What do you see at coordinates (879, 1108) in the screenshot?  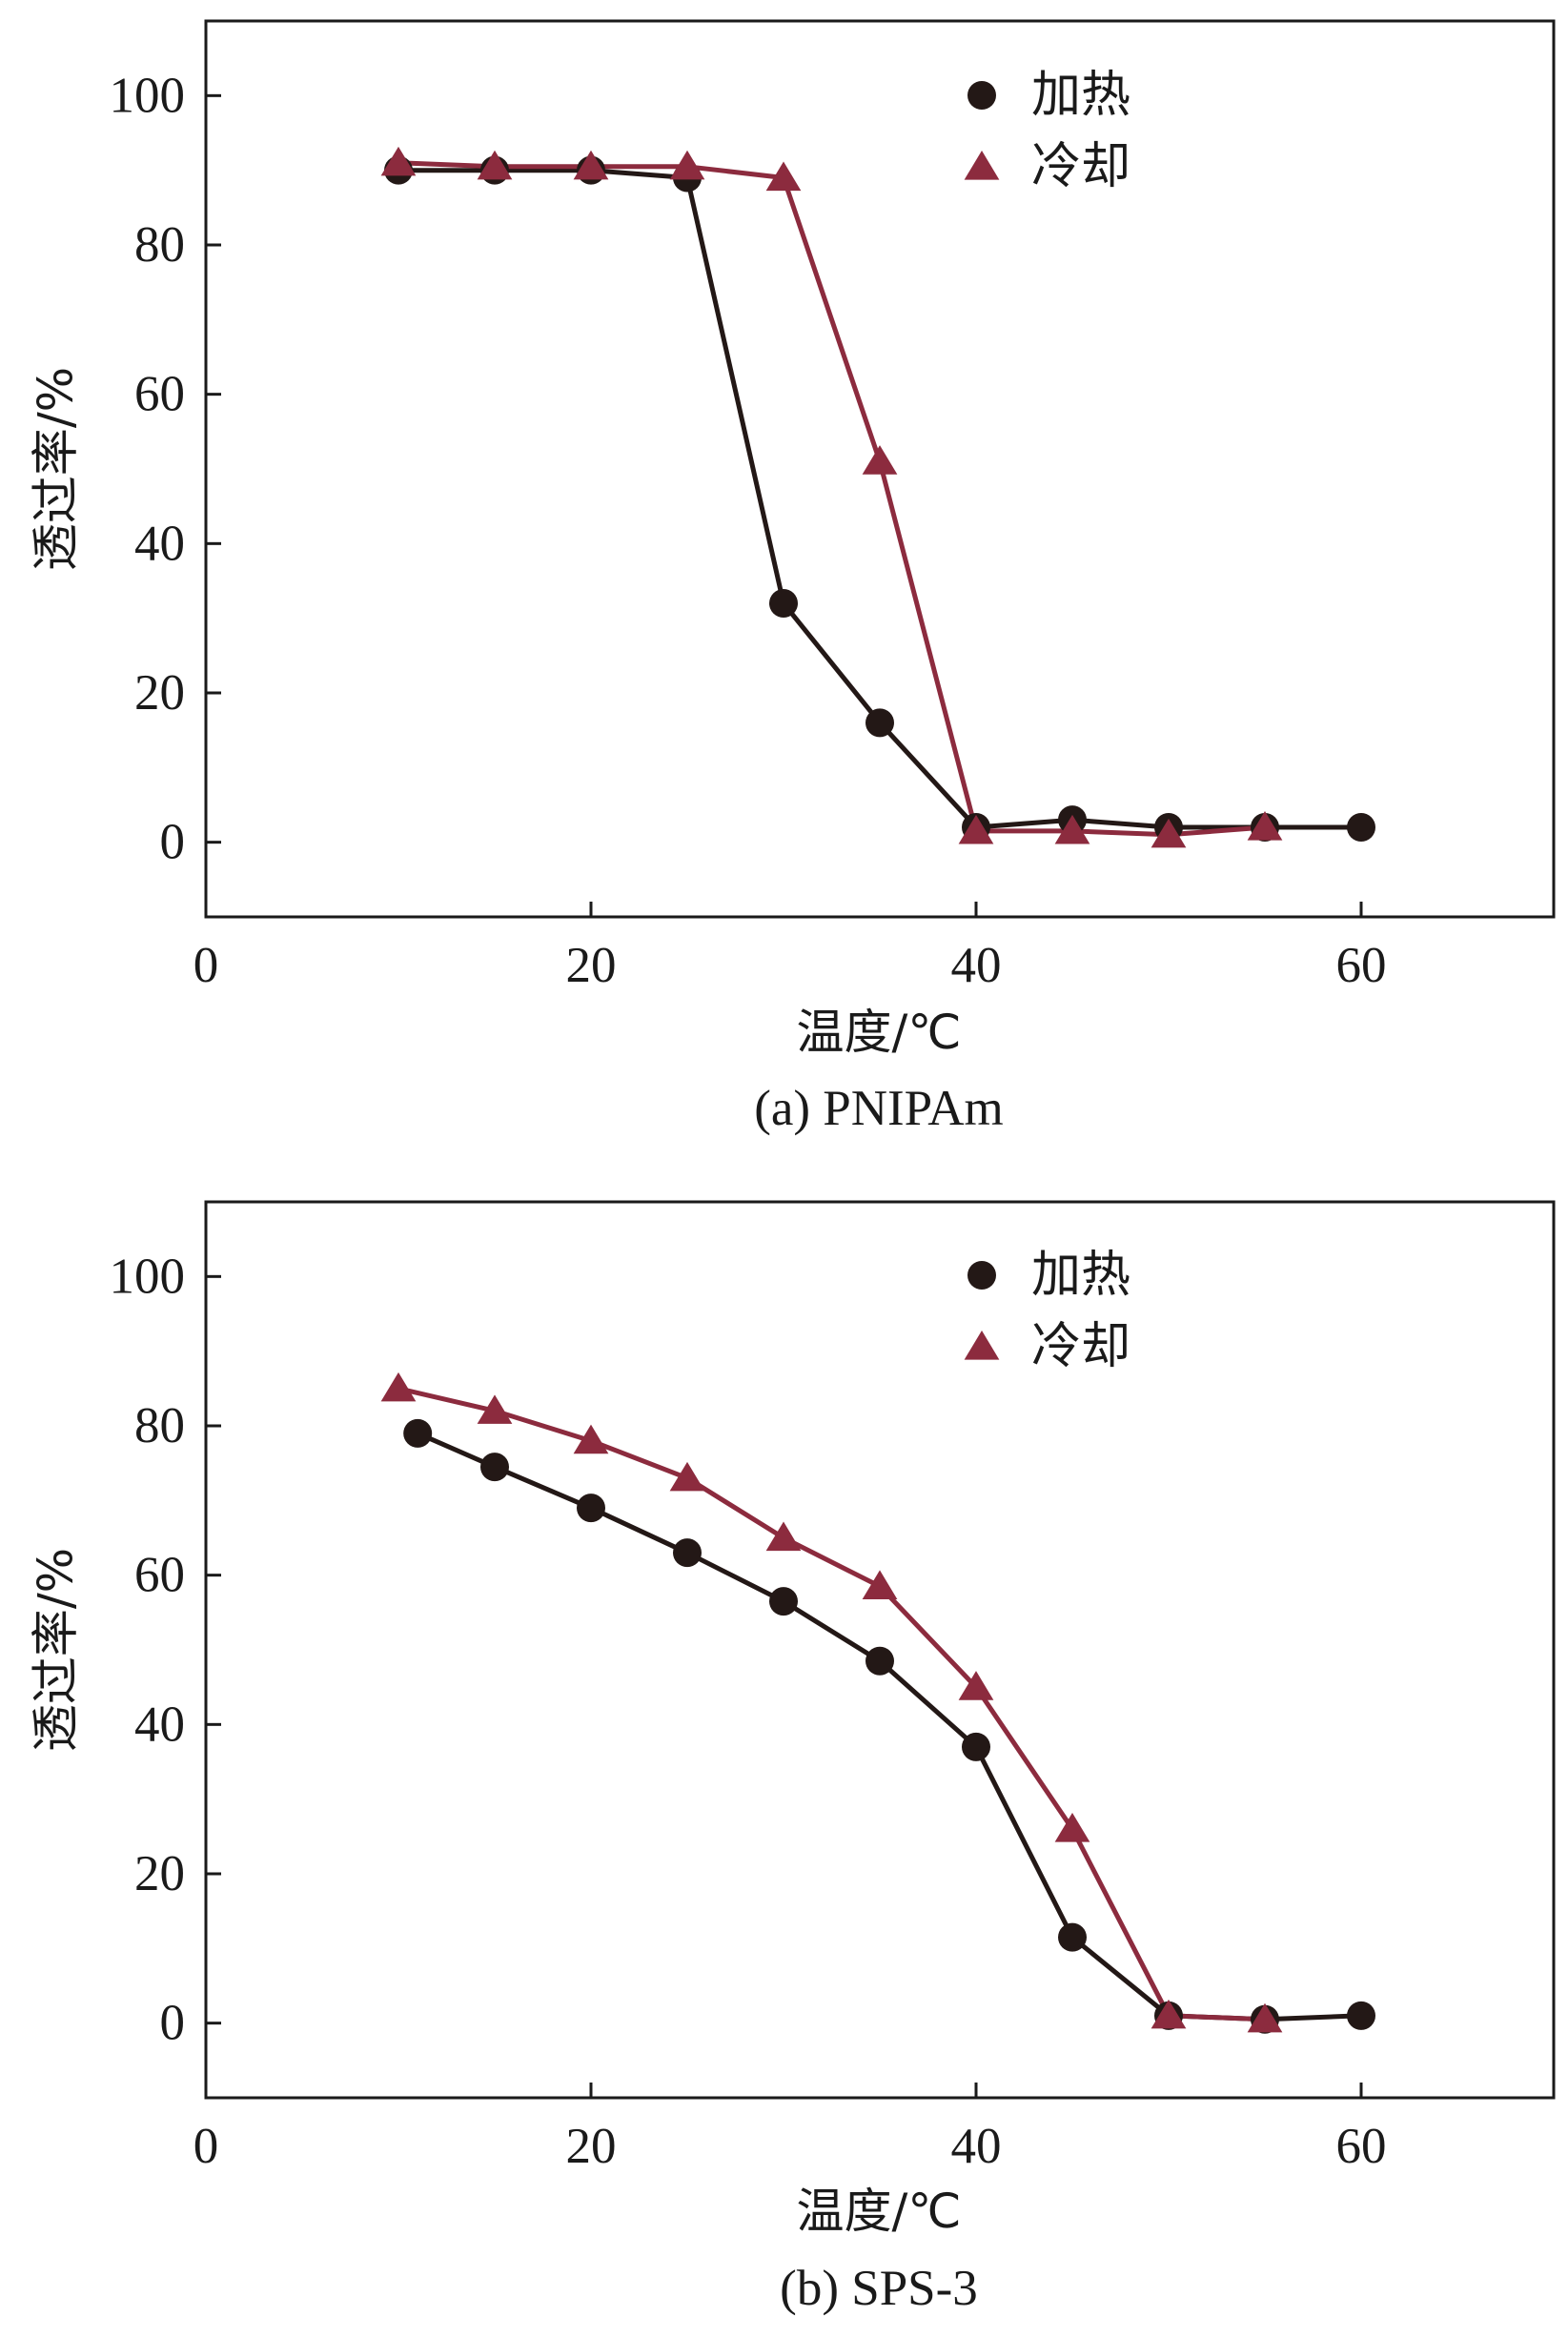 I see `panel-caption: (a) PNIPAm` at bounding box center [879, 1108].